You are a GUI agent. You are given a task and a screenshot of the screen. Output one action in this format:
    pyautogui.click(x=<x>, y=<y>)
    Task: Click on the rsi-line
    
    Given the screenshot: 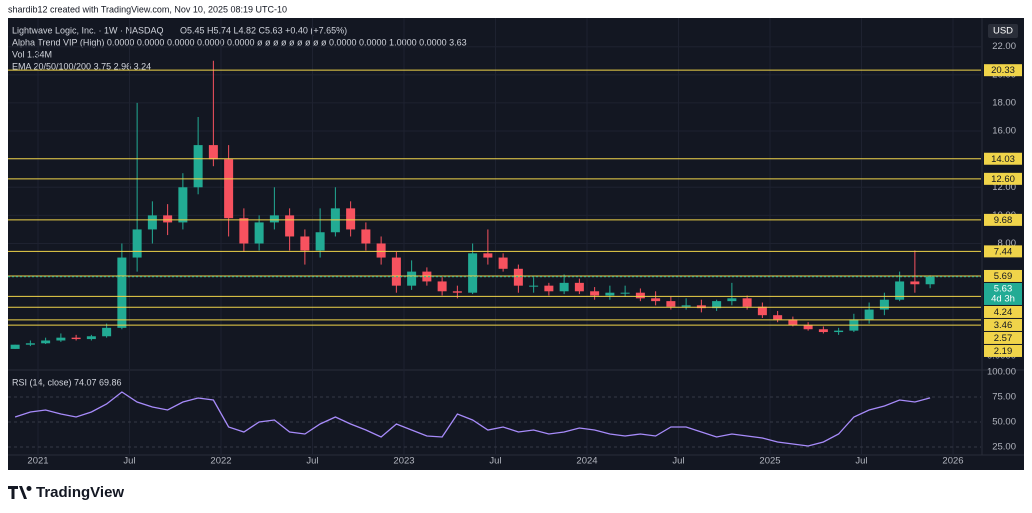 What is the action you would take?
    pyautogui.click(x=472, y=419)
    